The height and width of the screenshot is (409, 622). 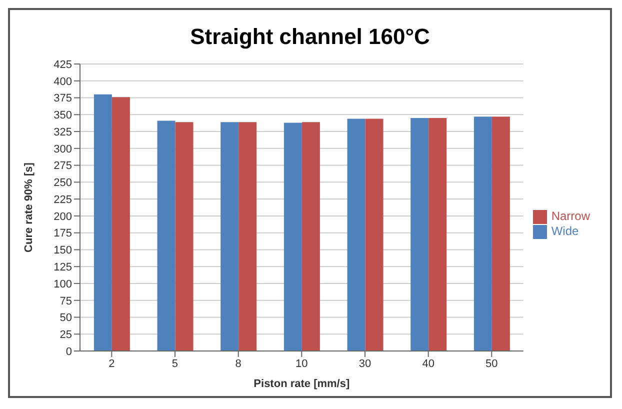 What do you see at coordinates (111, 364) in the screenshot?
I see `x-tick-label: 2` at bounding box center [111, 364].